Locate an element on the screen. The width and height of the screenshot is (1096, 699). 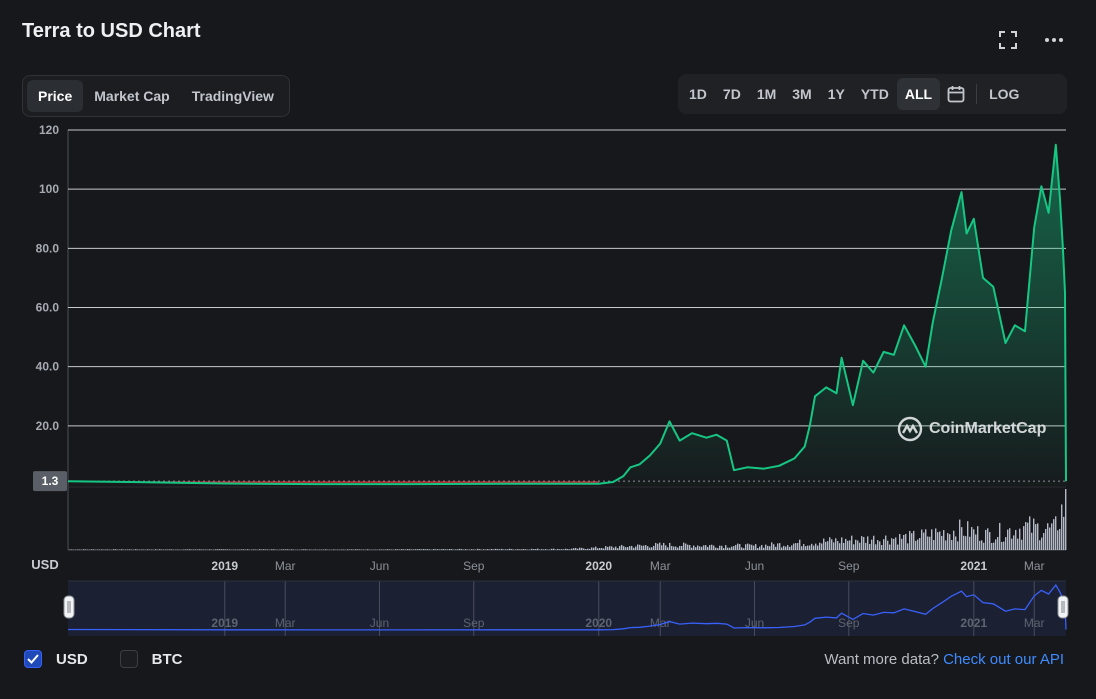
legend-btc: BTC is located at coordinates (151, 659).